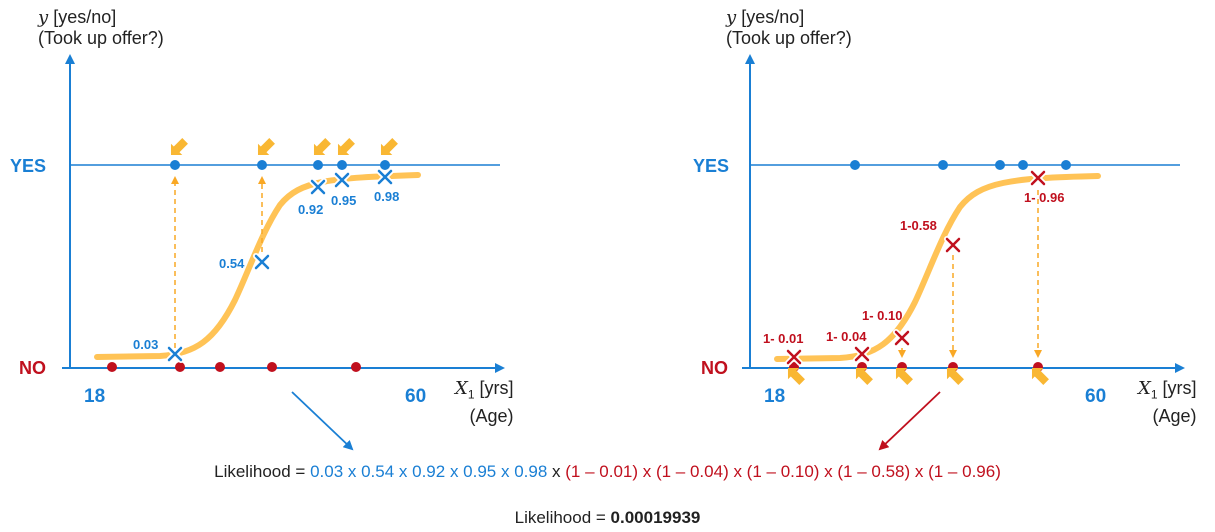 Image resolution: width=1215 pixels, height=532 pixels. I want to click on right-y-sub: (Took up offer?), so click(789, 38).